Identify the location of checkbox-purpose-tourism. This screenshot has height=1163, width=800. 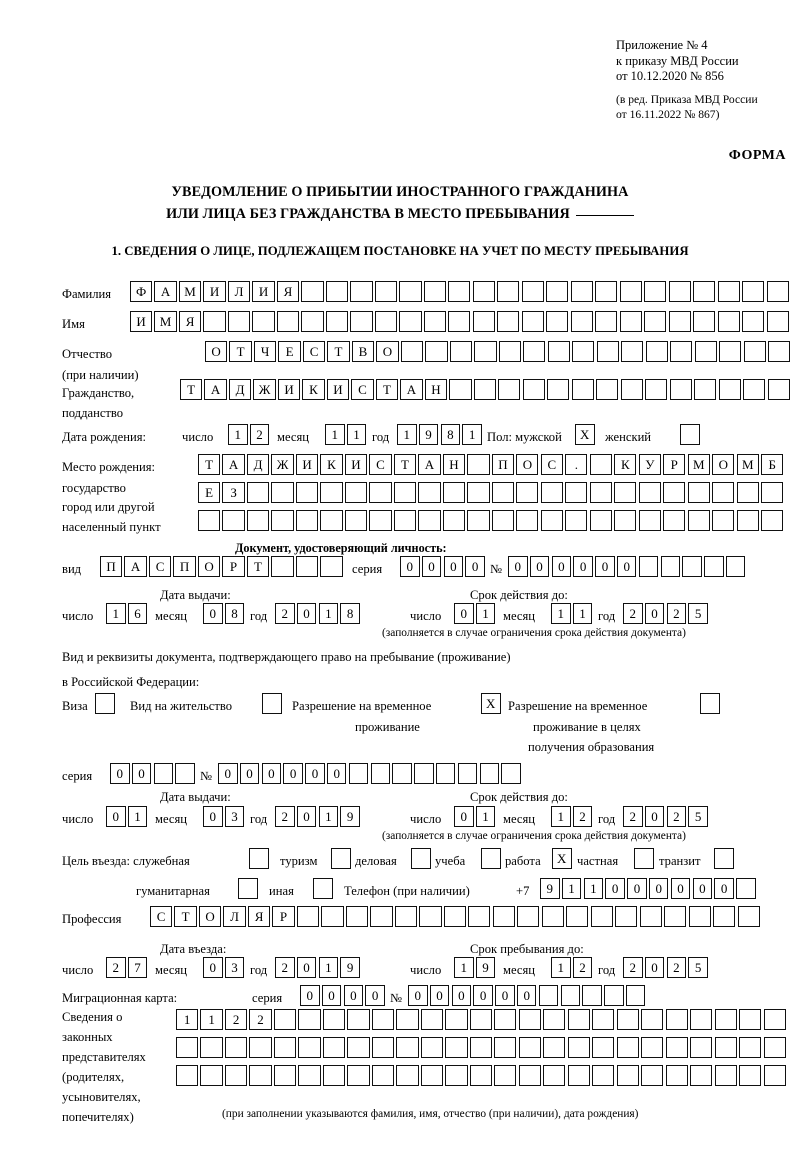
(342, 858).